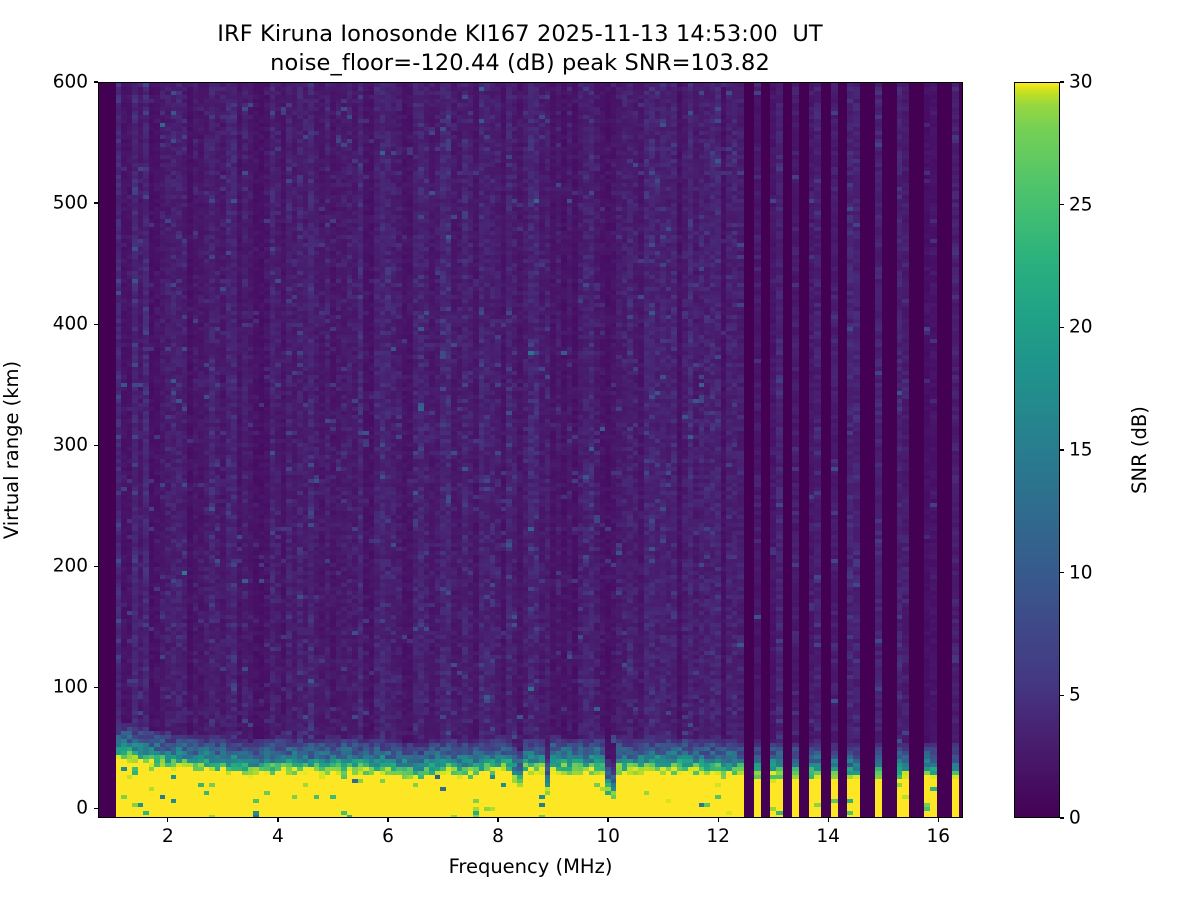 The image size is (1200, 900). I want to click on y-tick-label: 300, so click(70, 445).